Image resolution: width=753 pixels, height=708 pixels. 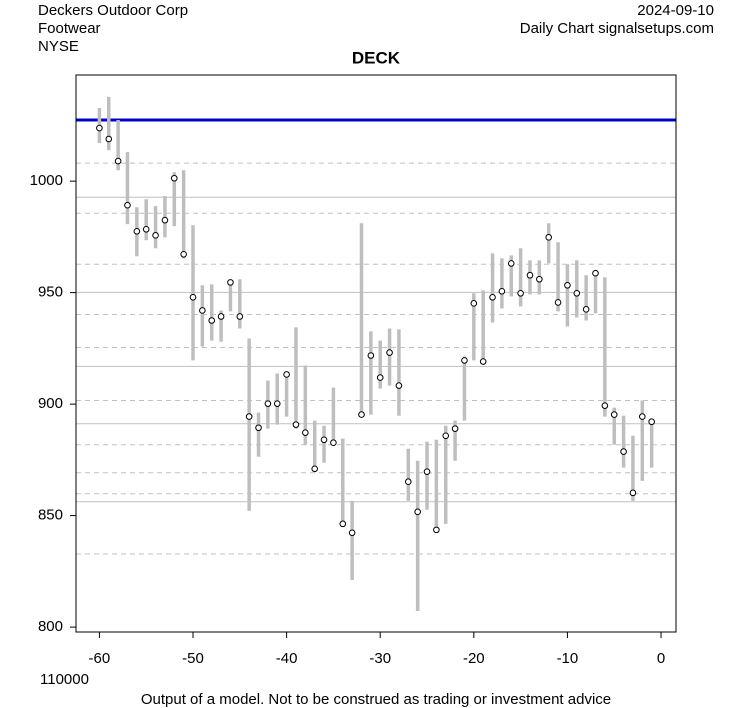 What do you see at coordinates (113, 10) in the screenshot?
I see `company: Deckers Outdoor Corp` at bounding box center [113, 10].